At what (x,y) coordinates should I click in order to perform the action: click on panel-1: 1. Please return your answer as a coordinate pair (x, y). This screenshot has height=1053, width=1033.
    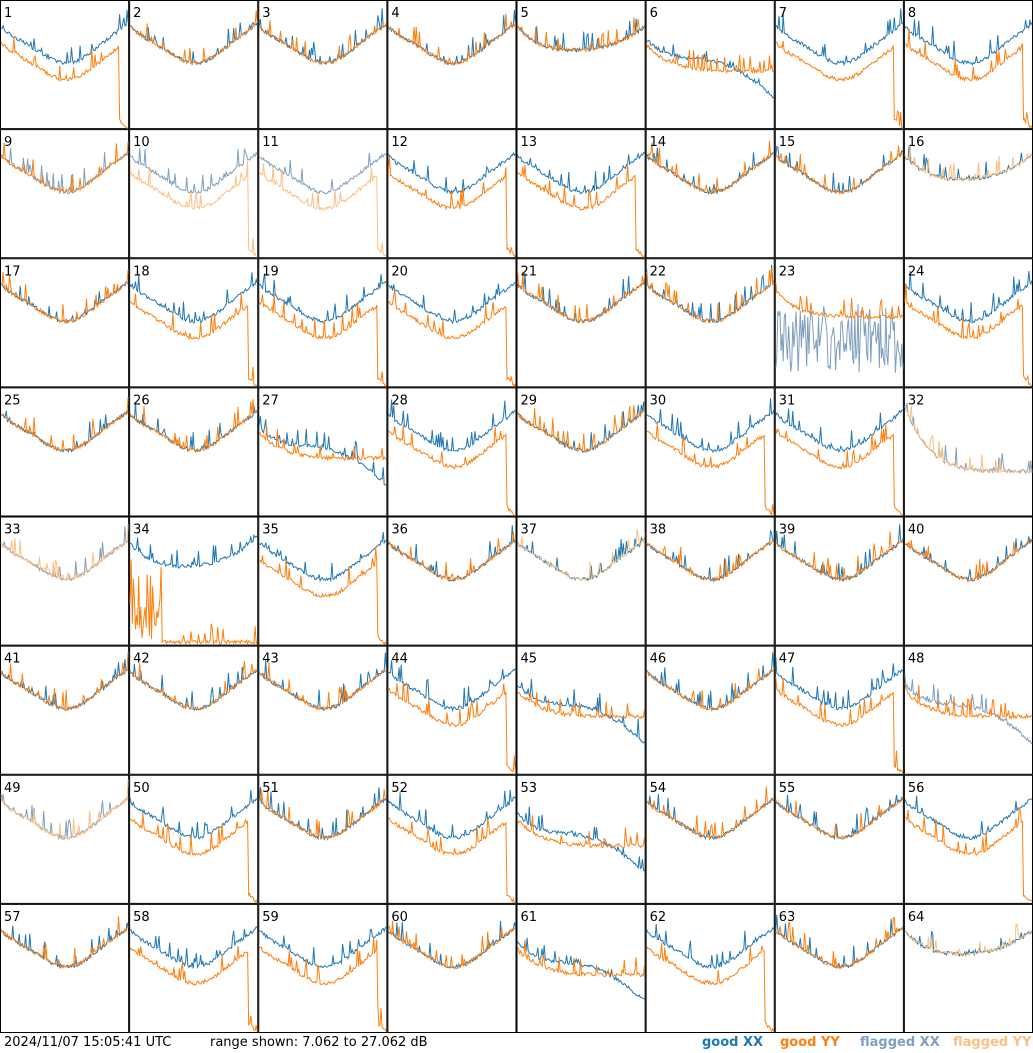
    Looking at the image, I should click on (65, 65).